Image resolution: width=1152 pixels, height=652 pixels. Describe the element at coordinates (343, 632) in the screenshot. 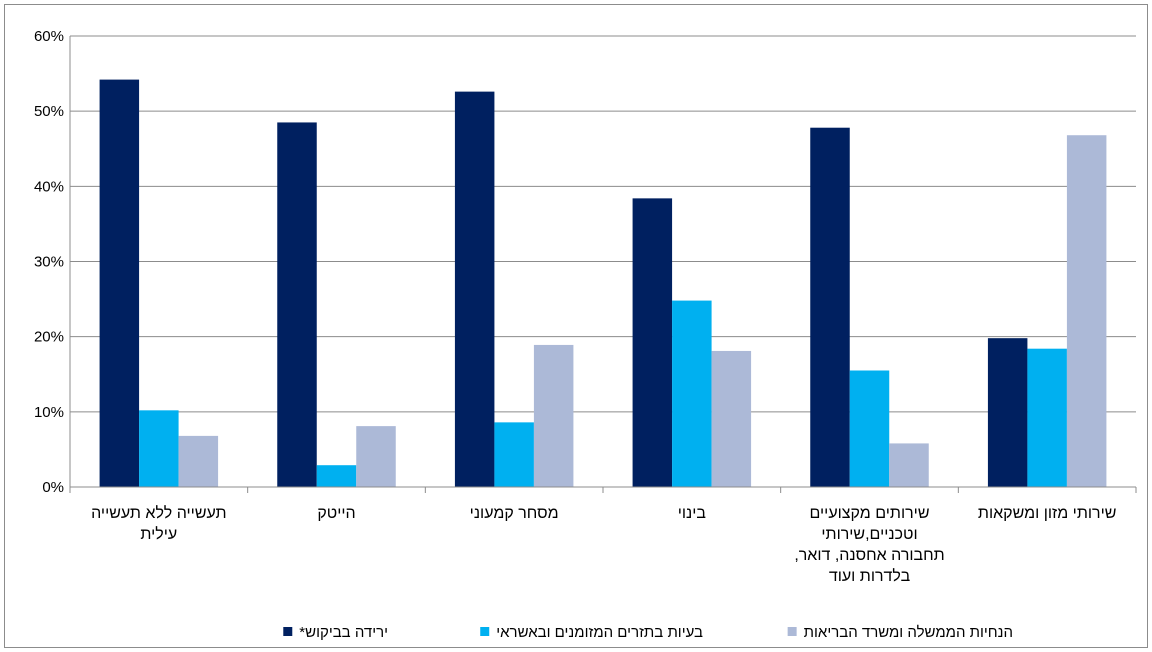

I see `legend-label: ירידה בביקוש*` at that location.